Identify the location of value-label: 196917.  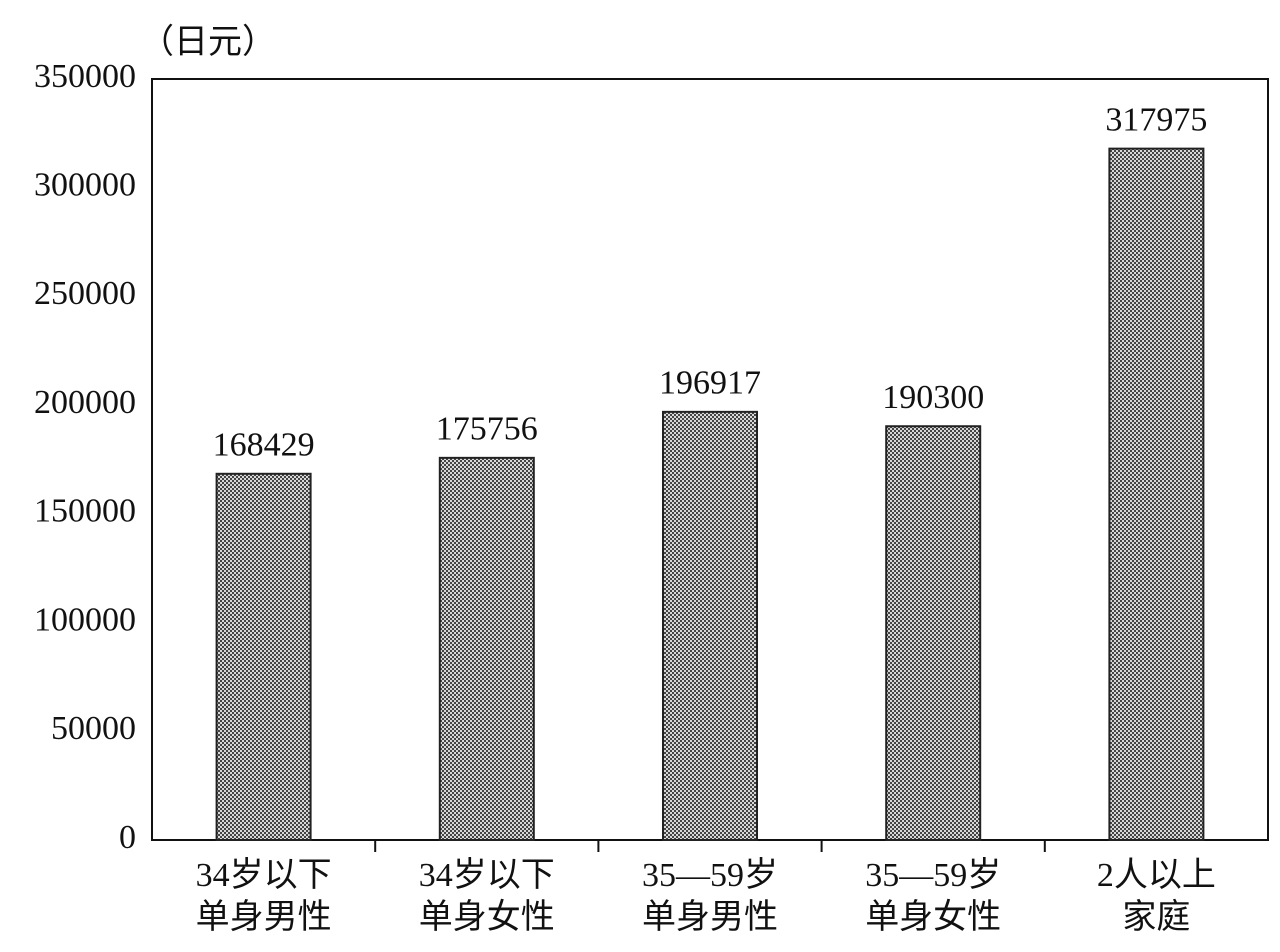
(710, 383).